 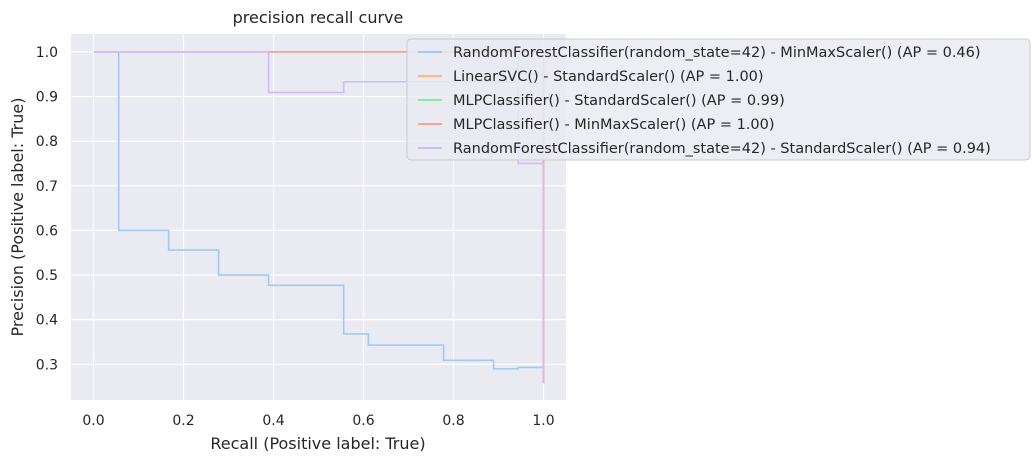 What do you see at coordinates (183, 421) in the screenshot?
I see `x-tick-label: 0.2` at bounding box center [183, 421].